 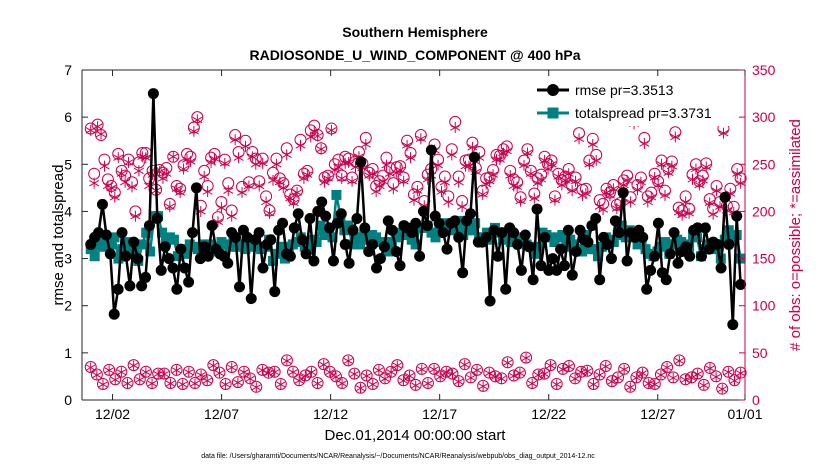 I want to click on legend-rmse-marker, so click(x=553, y=90).